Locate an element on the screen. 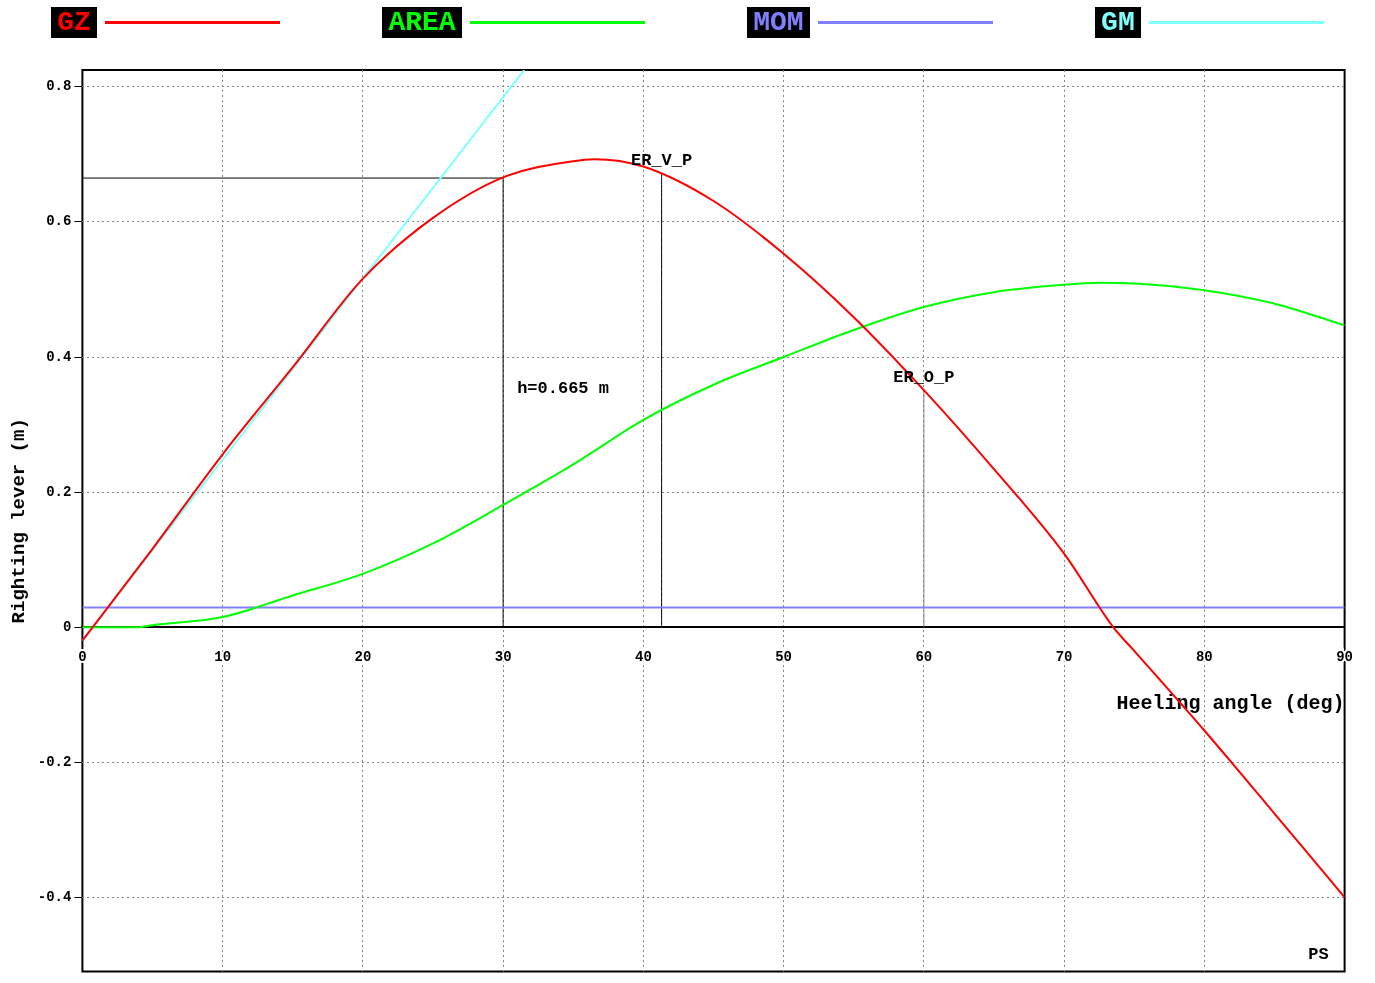  annotation: h=0.665 m is located at coordinates (563, 389).